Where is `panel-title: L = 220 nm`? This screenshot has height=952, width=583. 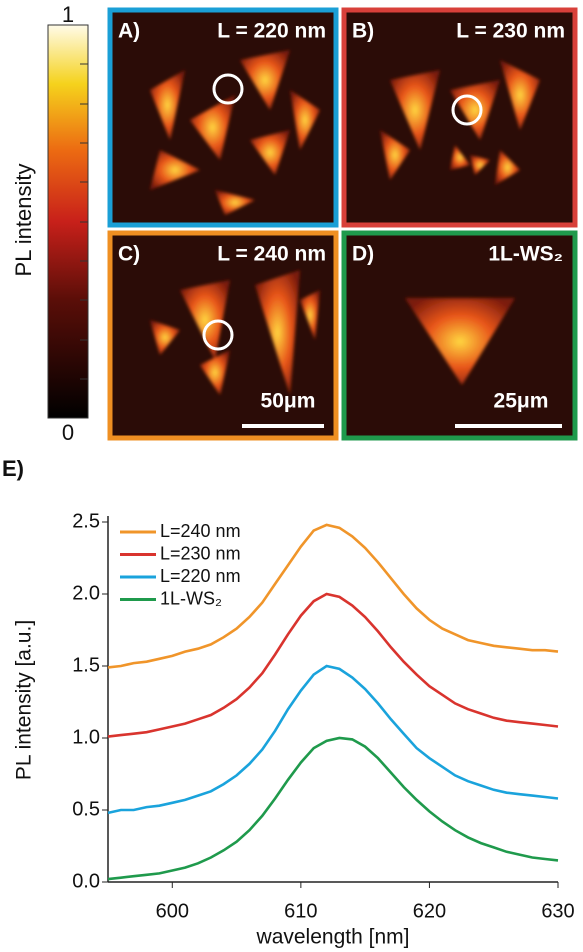 panel-title: L = 220 nm is located at coordinates (271, 31).